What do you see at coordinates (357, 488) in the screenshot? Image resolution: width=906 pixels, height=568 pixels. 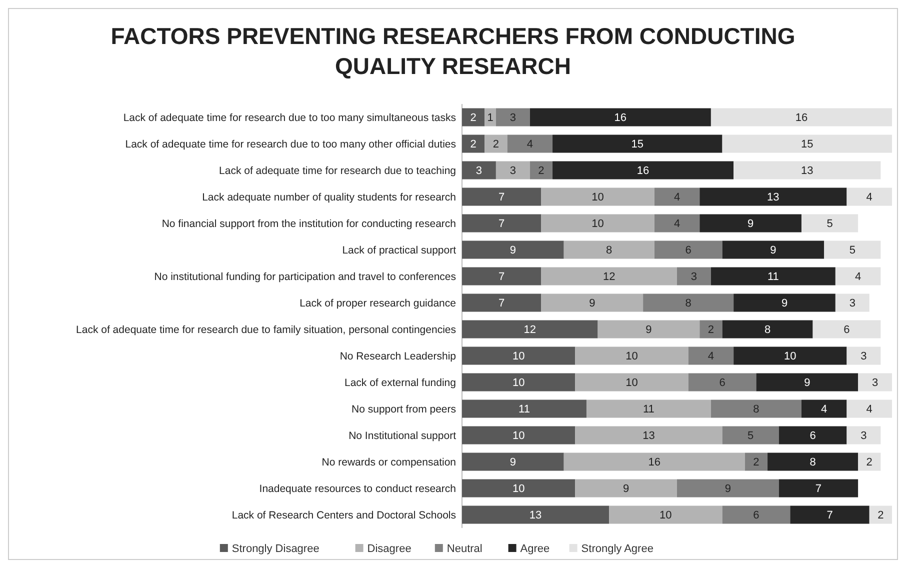 I see `y-tick-label: Inadequate resources to conduct research` at bounding box center [357, 488].